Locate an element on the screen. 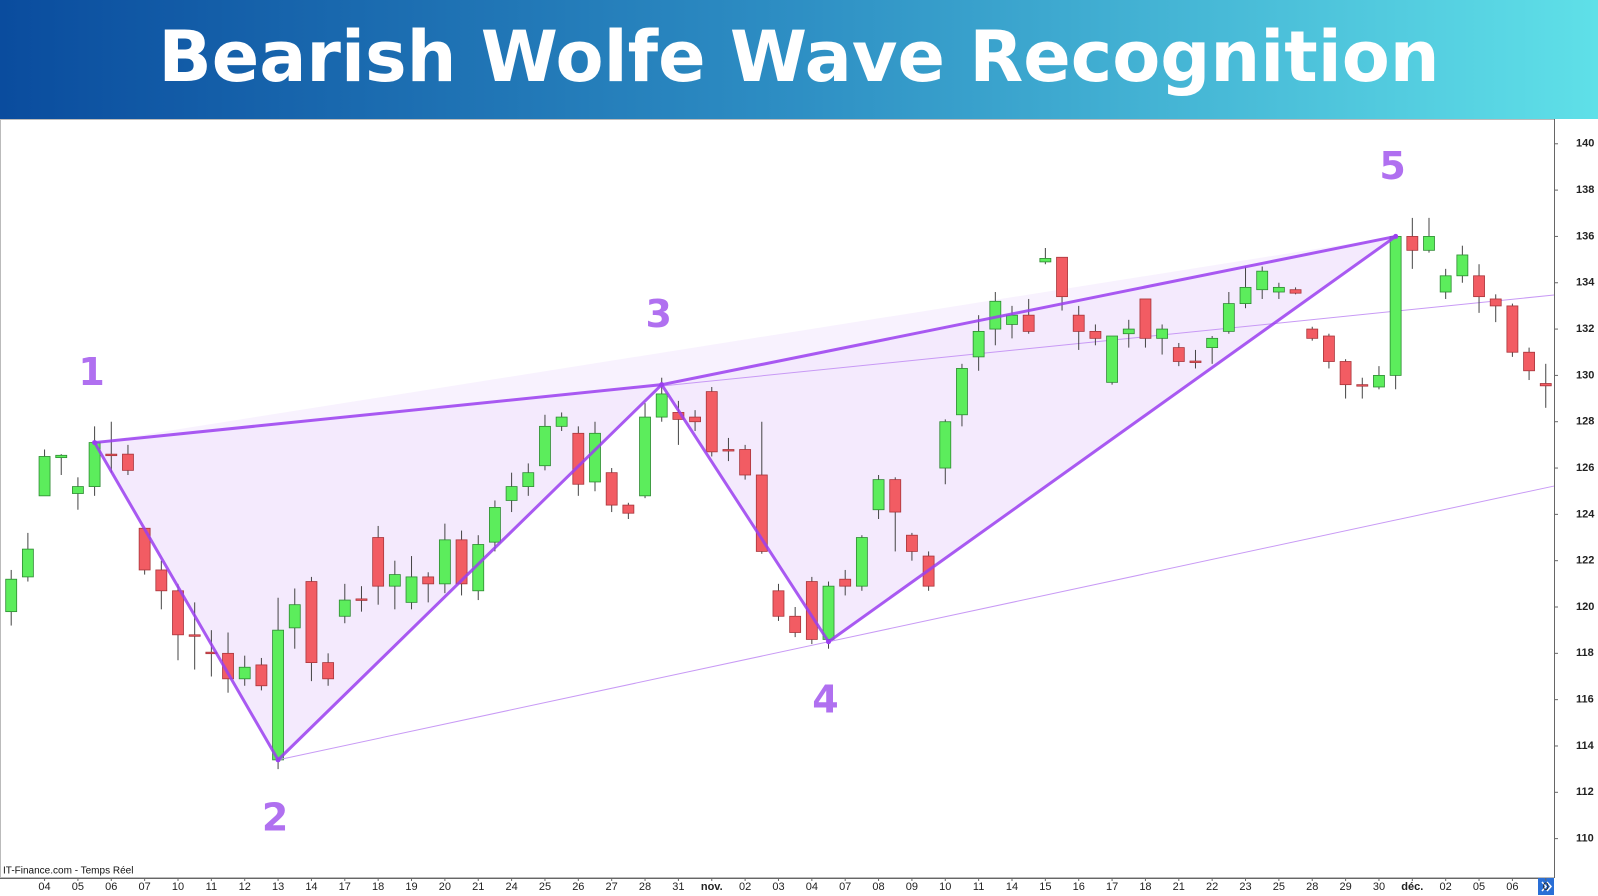 The image size is (1598, 896). x-tick-label: 27 is located at coordinates (612, 887).